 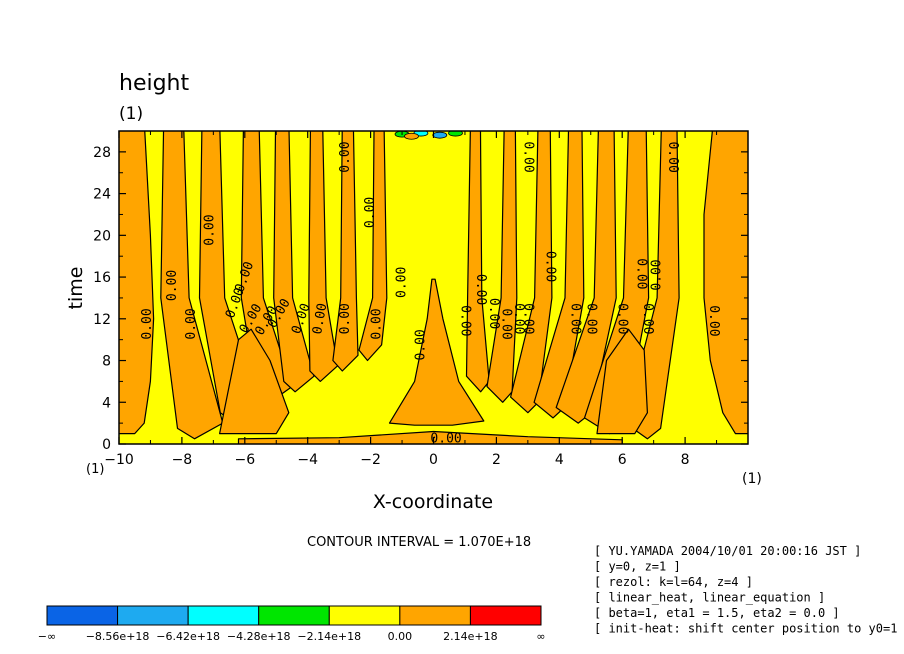 I want to click on band-lower-left, so click(x=254, y=381).